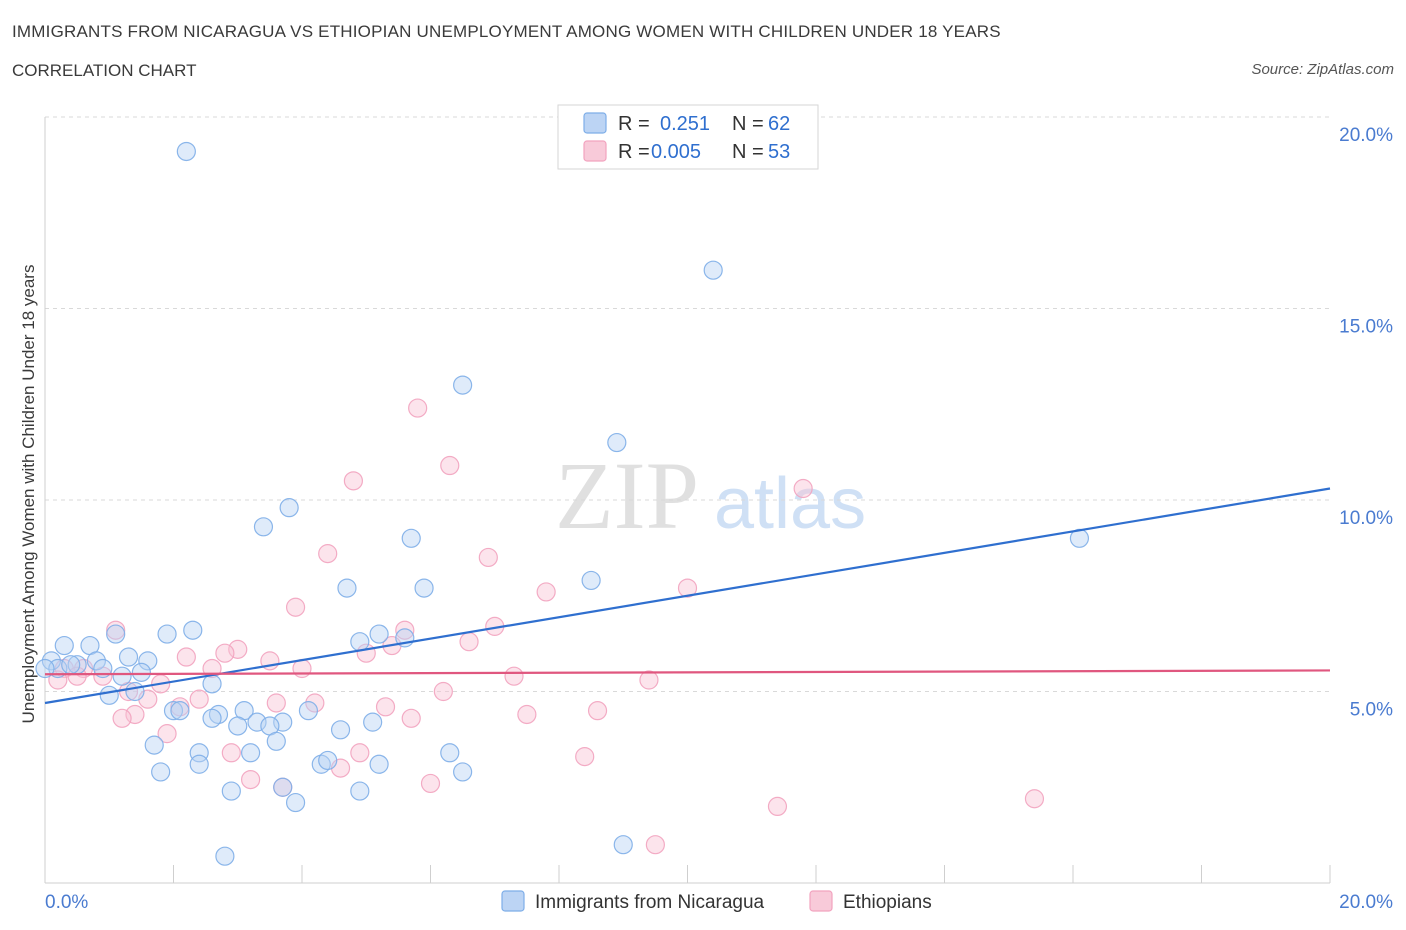 This screenshot has width=1406, height=930. What do you see at coordinates (685, 124) in the screenshot?
I see `legend-r-value-1: 0.251` at bounding box center [685, 124].